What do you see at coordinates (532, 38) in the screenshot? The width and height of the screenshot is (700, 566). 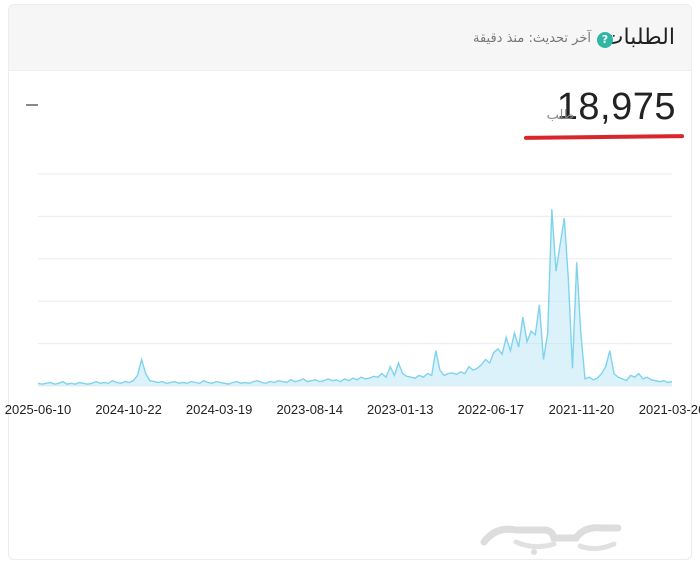 I see `last-update-text: آخر تحديث: منذ دقيقة` at bounding box center [532, 38].